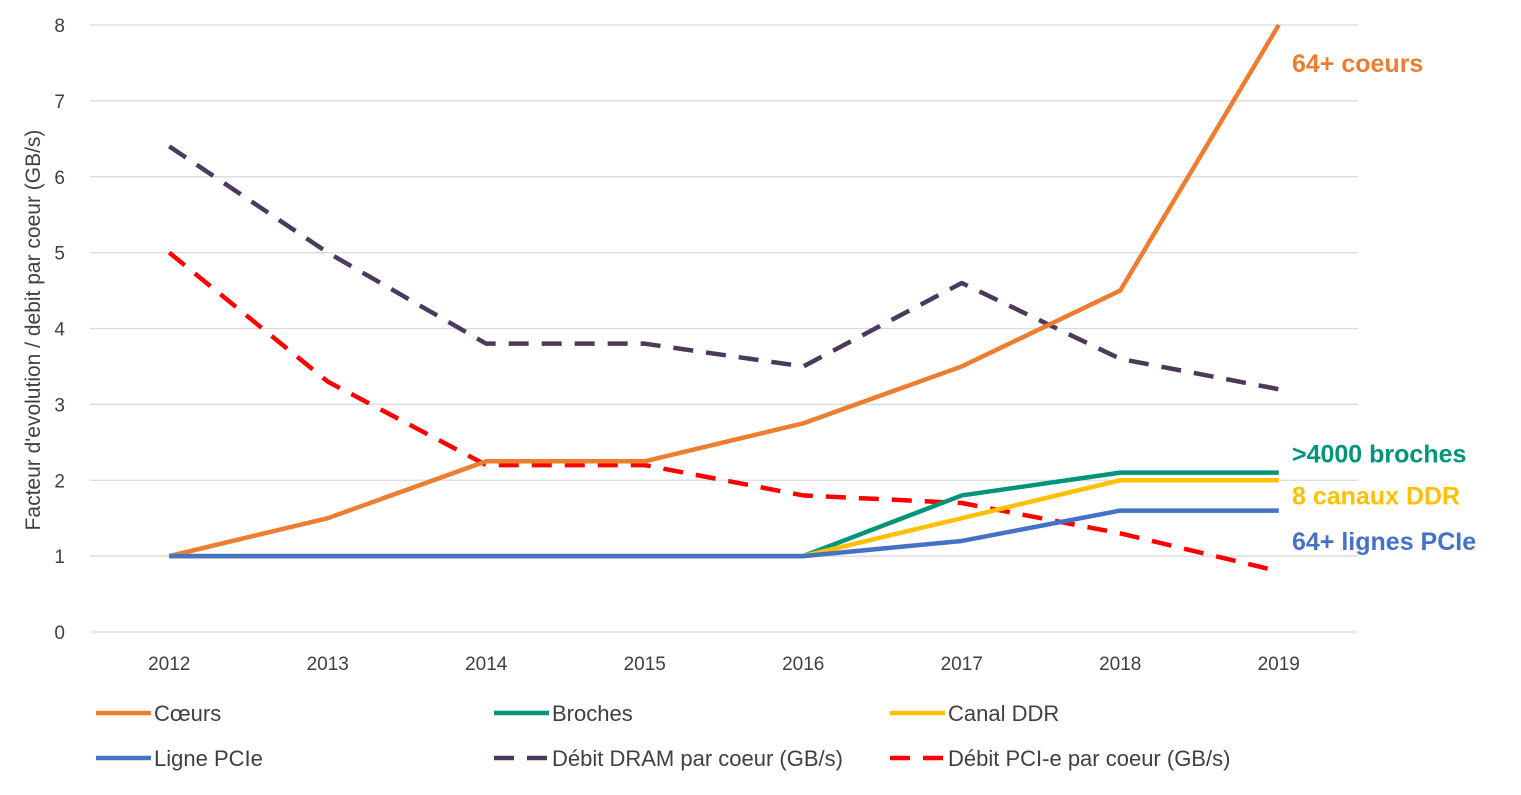  I want to click on y-tick-label: 4, so click(59, 330).